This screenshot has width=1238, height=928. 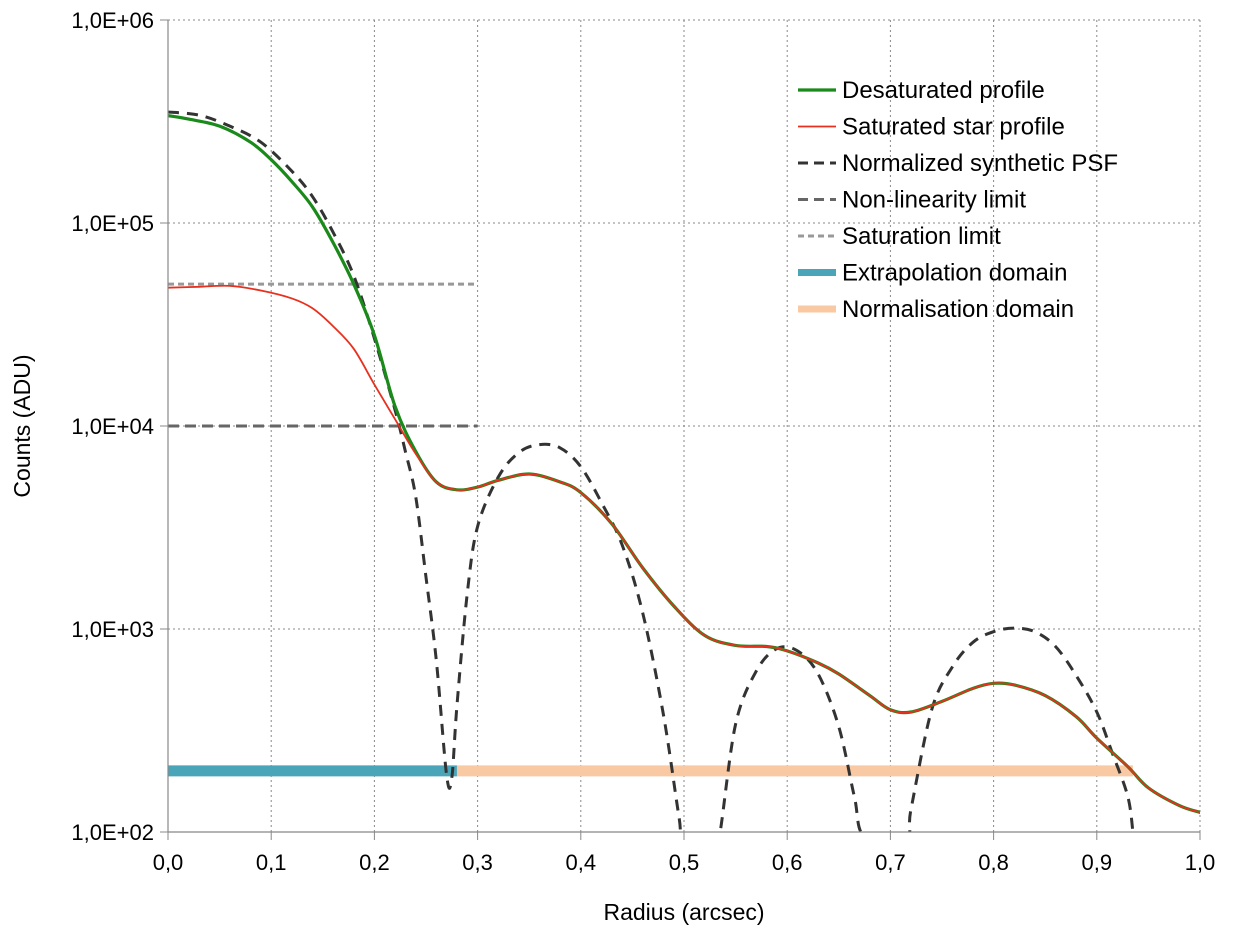 I want to click on x-tick-label: 0,3, so click(x=477, y=862).